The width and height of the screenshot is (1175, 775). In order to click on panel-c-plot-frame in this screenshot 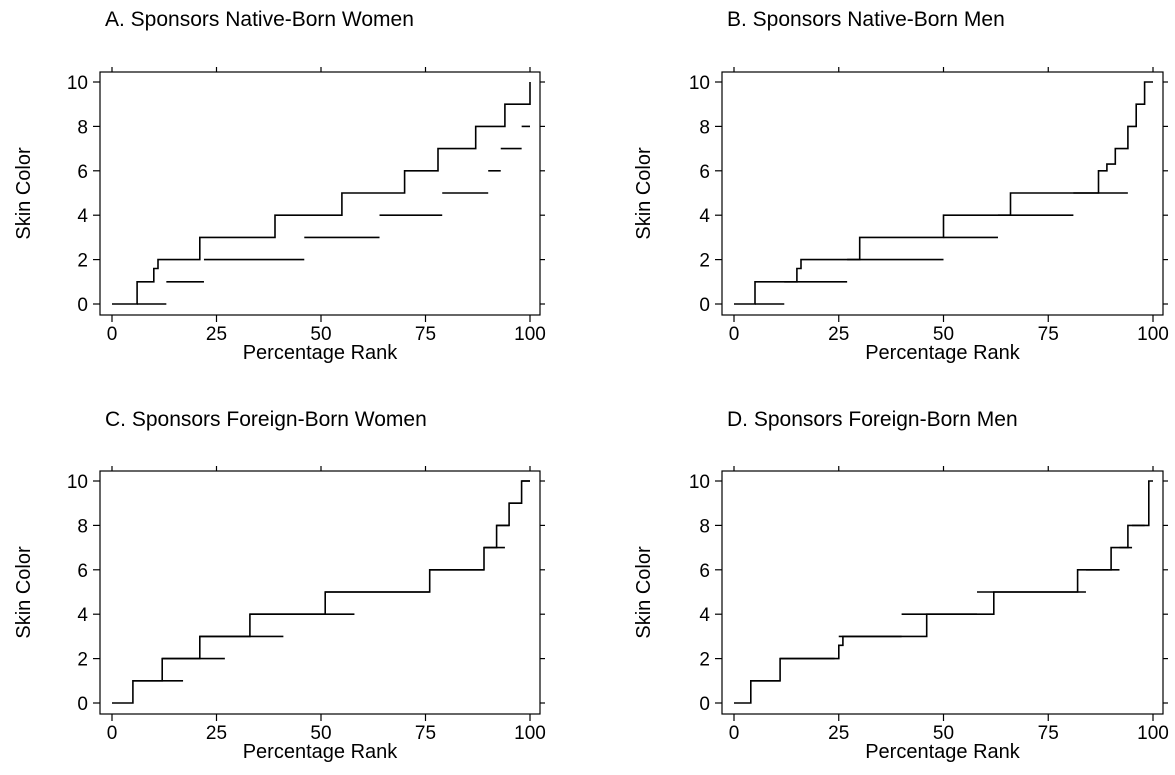, I will do `click(320, 592)`.